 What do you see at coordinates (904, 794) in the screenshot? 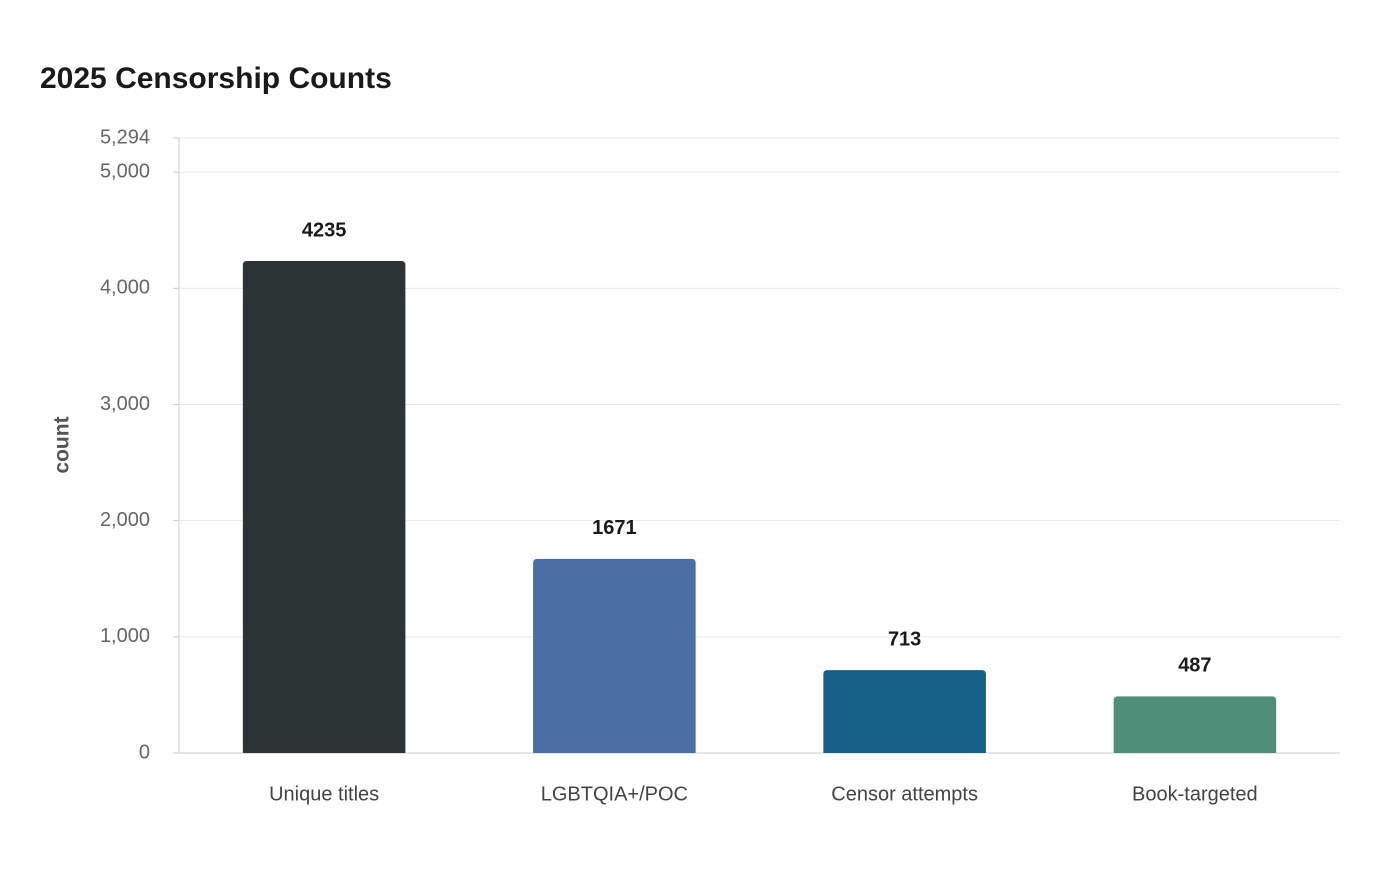
I see `x-tick-label: Censor attempts` at bounding box center [904, 794].